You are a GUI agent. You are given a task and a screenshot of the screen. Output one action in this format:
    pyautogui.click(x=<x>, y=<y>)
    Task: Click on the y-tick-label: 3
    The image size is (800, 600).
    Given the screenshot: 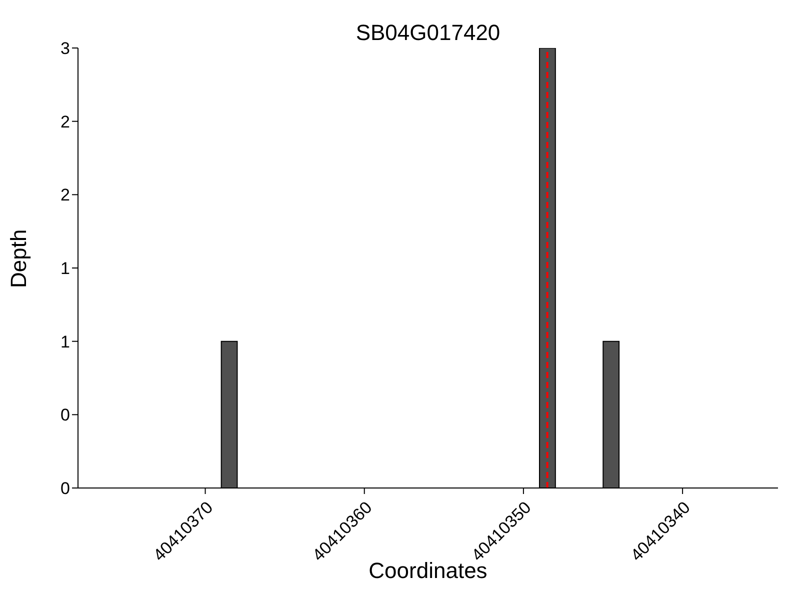 What is the action you would take?
    pyautogui.click(x=65, y=48)
    